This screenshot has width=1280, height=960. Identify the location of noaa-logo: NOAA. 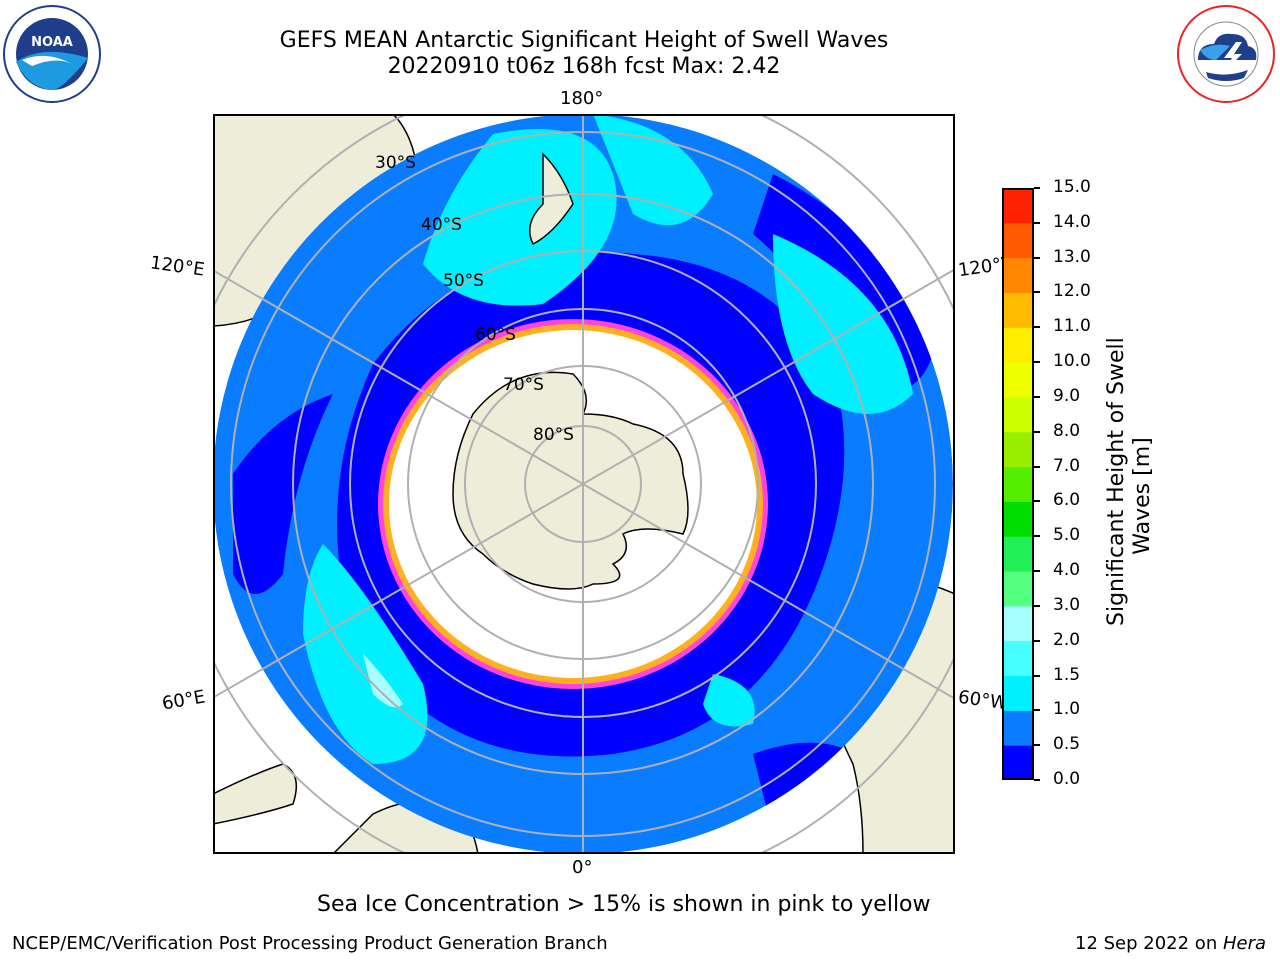
(52, 54).